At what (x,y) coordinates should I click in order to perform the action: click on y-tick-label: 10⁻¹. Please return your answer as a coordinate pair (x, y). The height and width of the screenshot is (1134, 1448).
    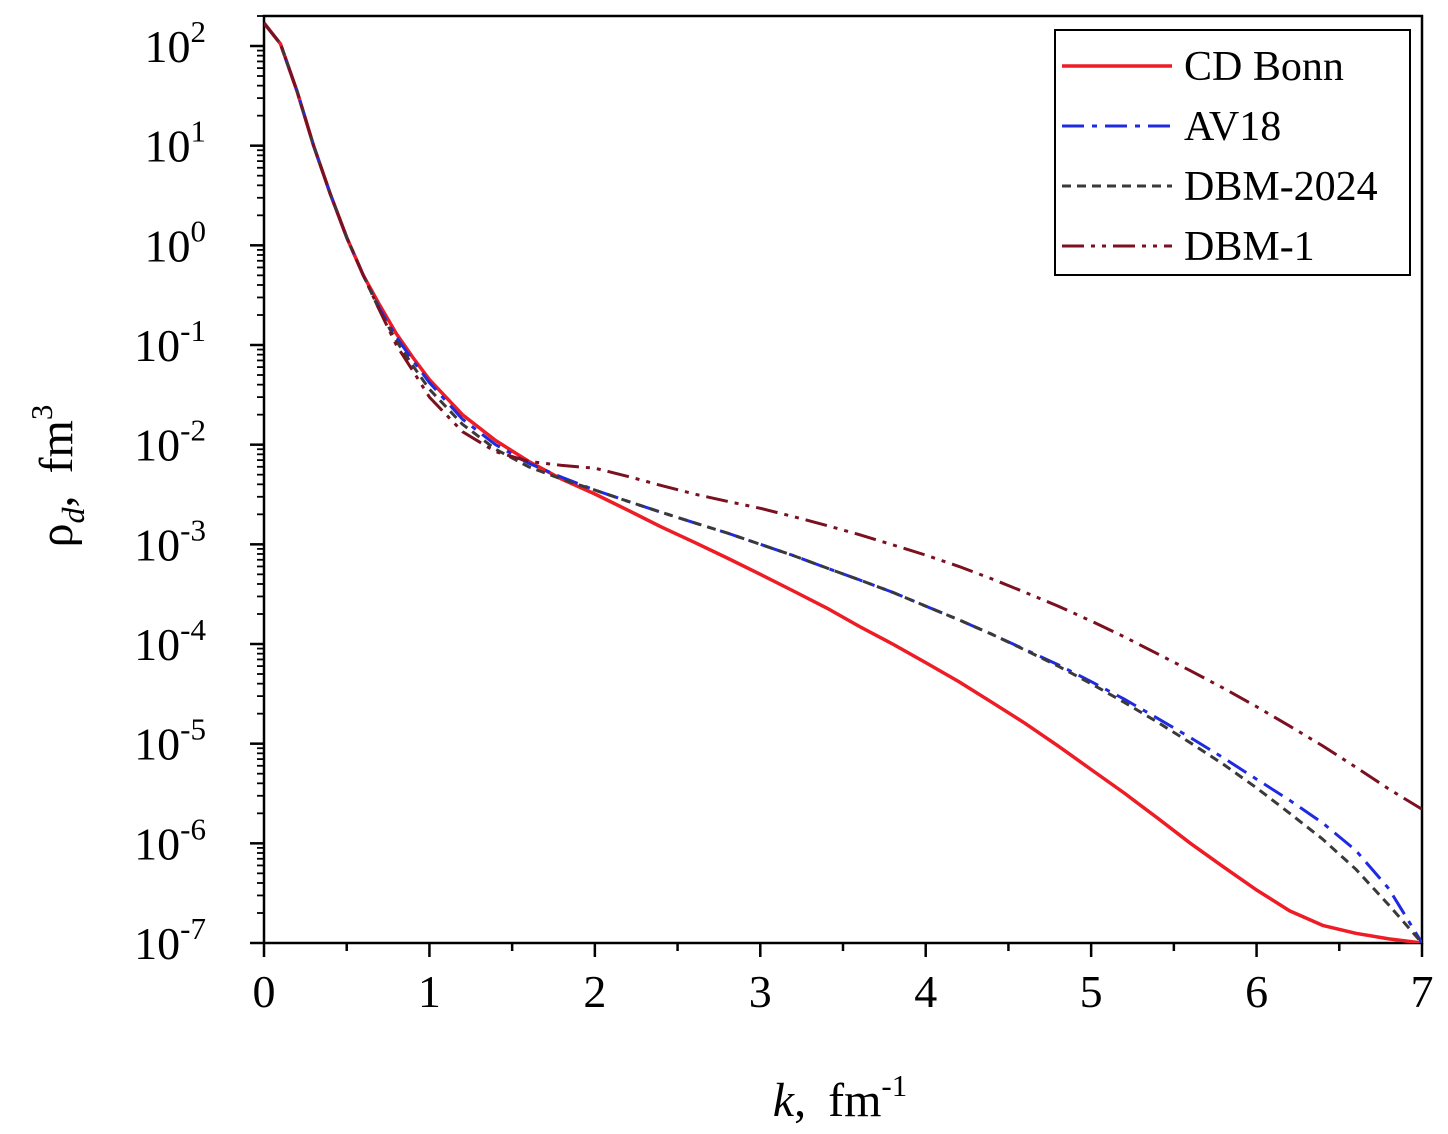
    Looking at the image, I should click on (170, 342).